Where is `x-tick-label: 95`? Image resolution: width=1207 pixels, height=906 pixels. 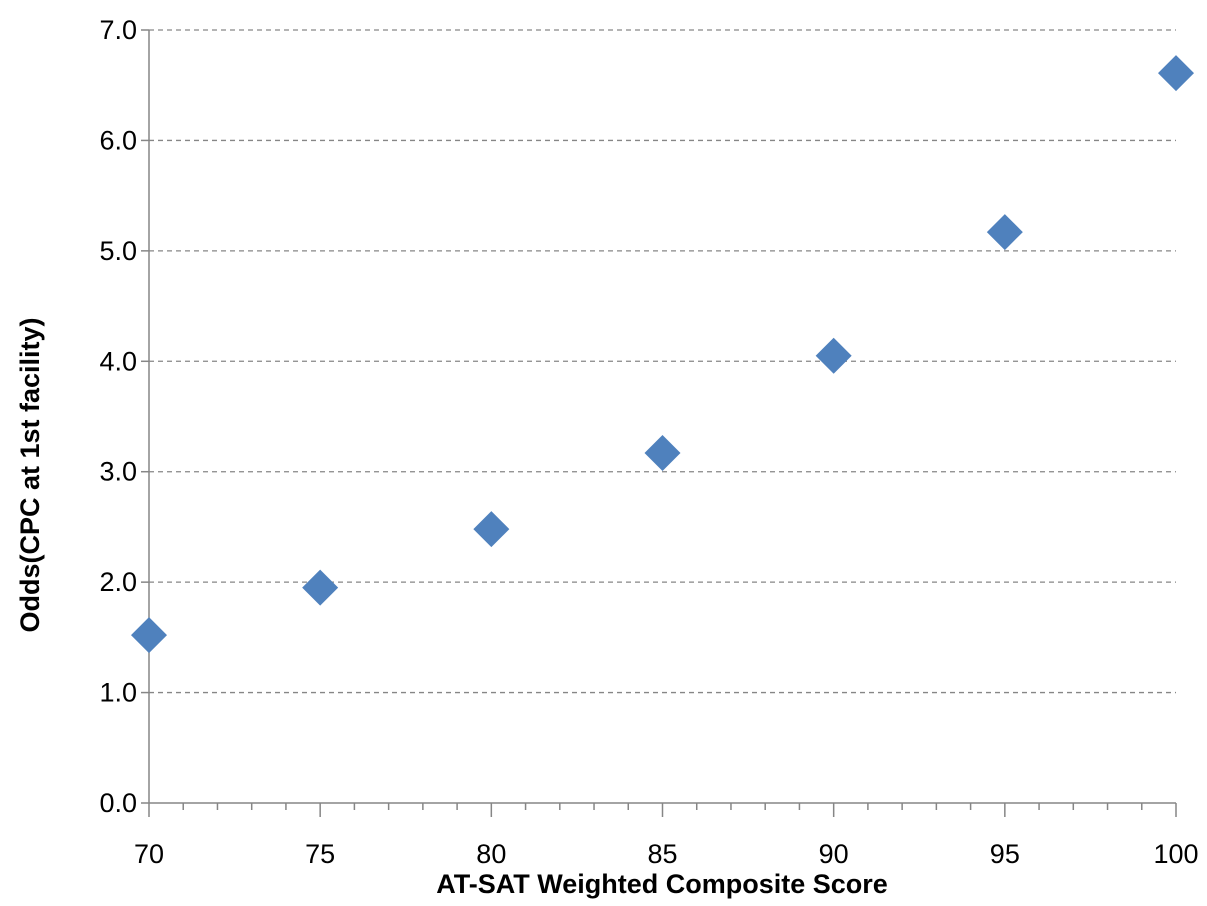 x-tick-label: 95 is located at coordinates (1005, 854).